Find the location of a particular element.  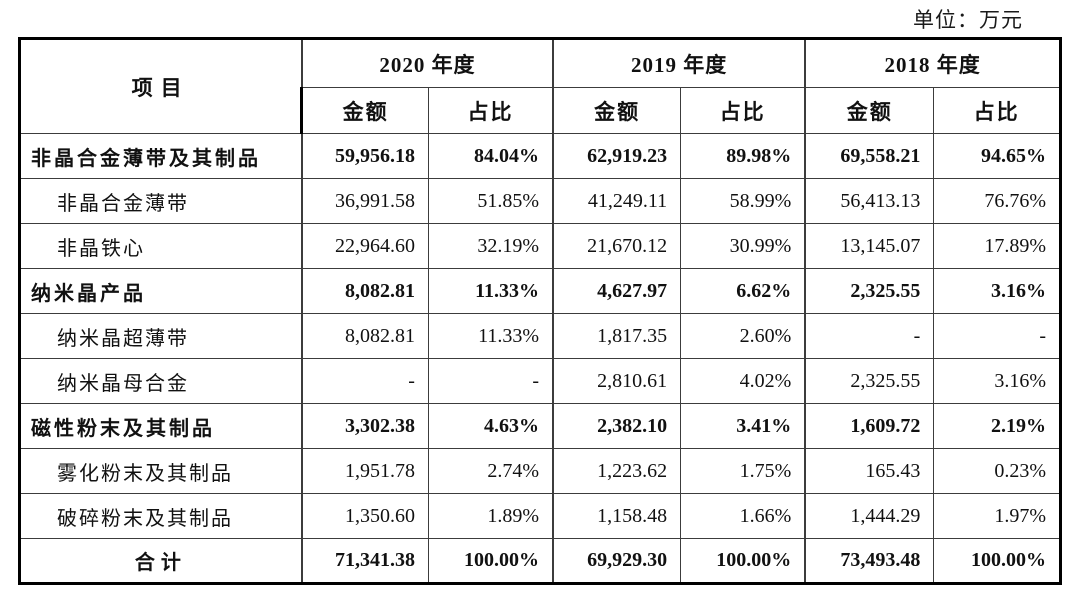

amount-cell: 41,249.11 is located at coordinates (617, 201).